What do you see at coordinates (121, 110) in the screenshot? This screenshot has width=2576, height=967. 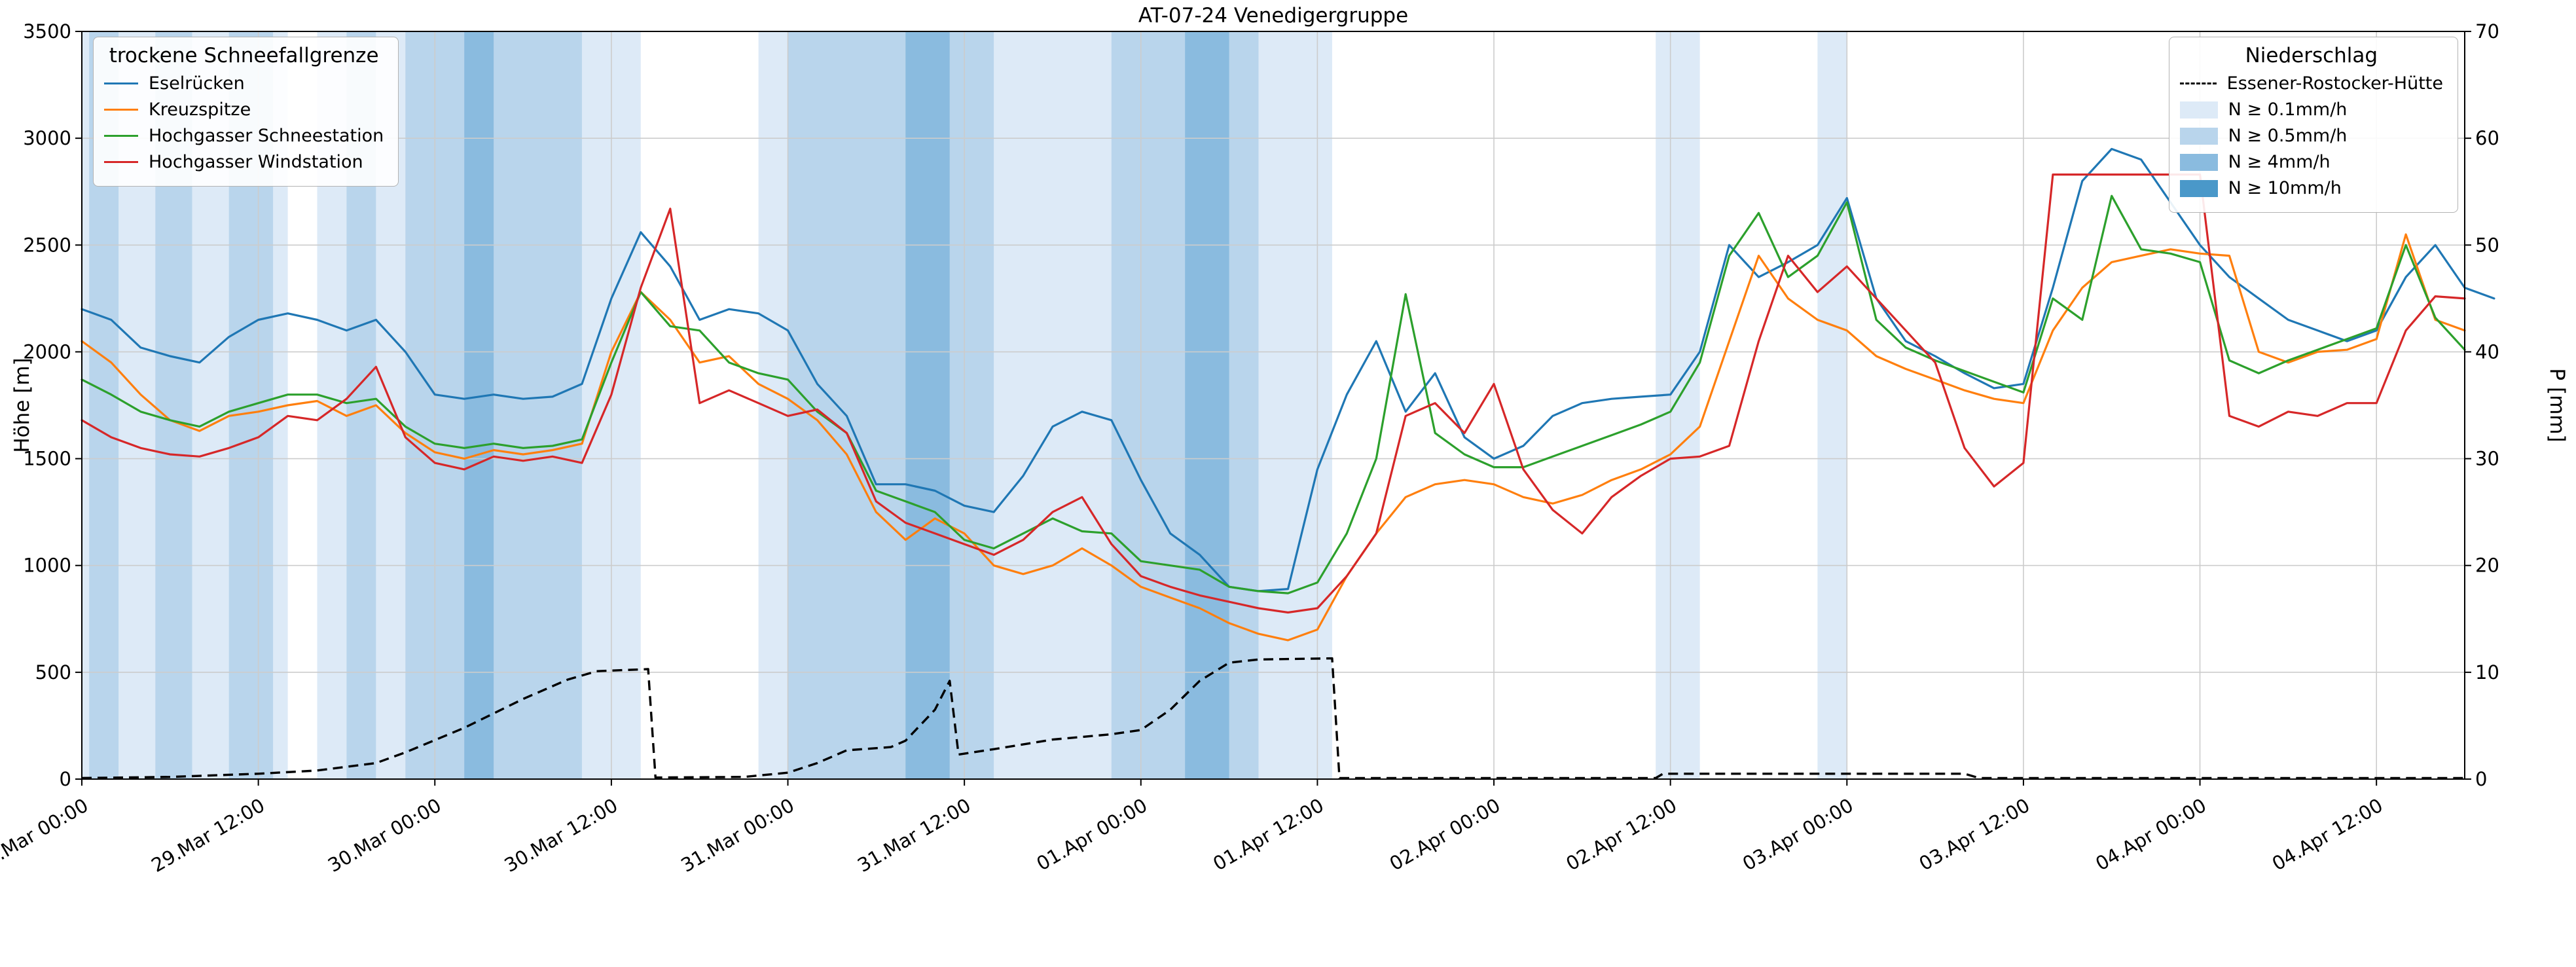 I see `kreuzspitze-line-swatch` at bounding box center [121, 110].